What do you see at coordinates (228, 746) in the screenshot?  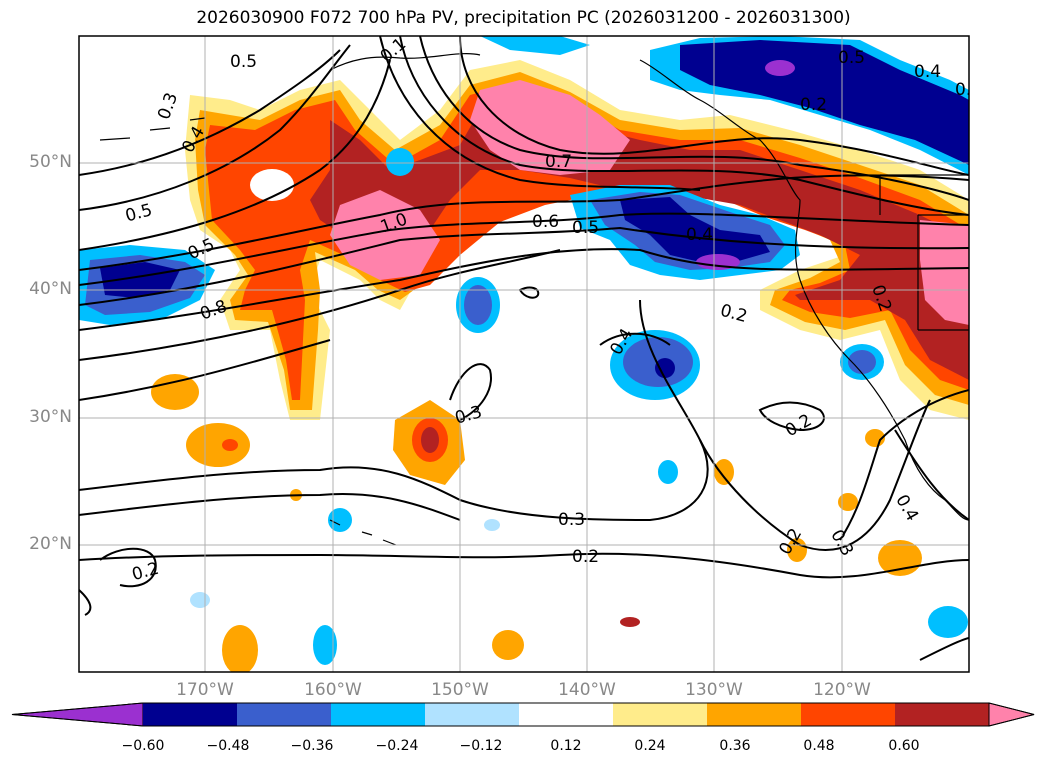 I see `colorbar-tick: −0.48` at bounding box center [228, 746].